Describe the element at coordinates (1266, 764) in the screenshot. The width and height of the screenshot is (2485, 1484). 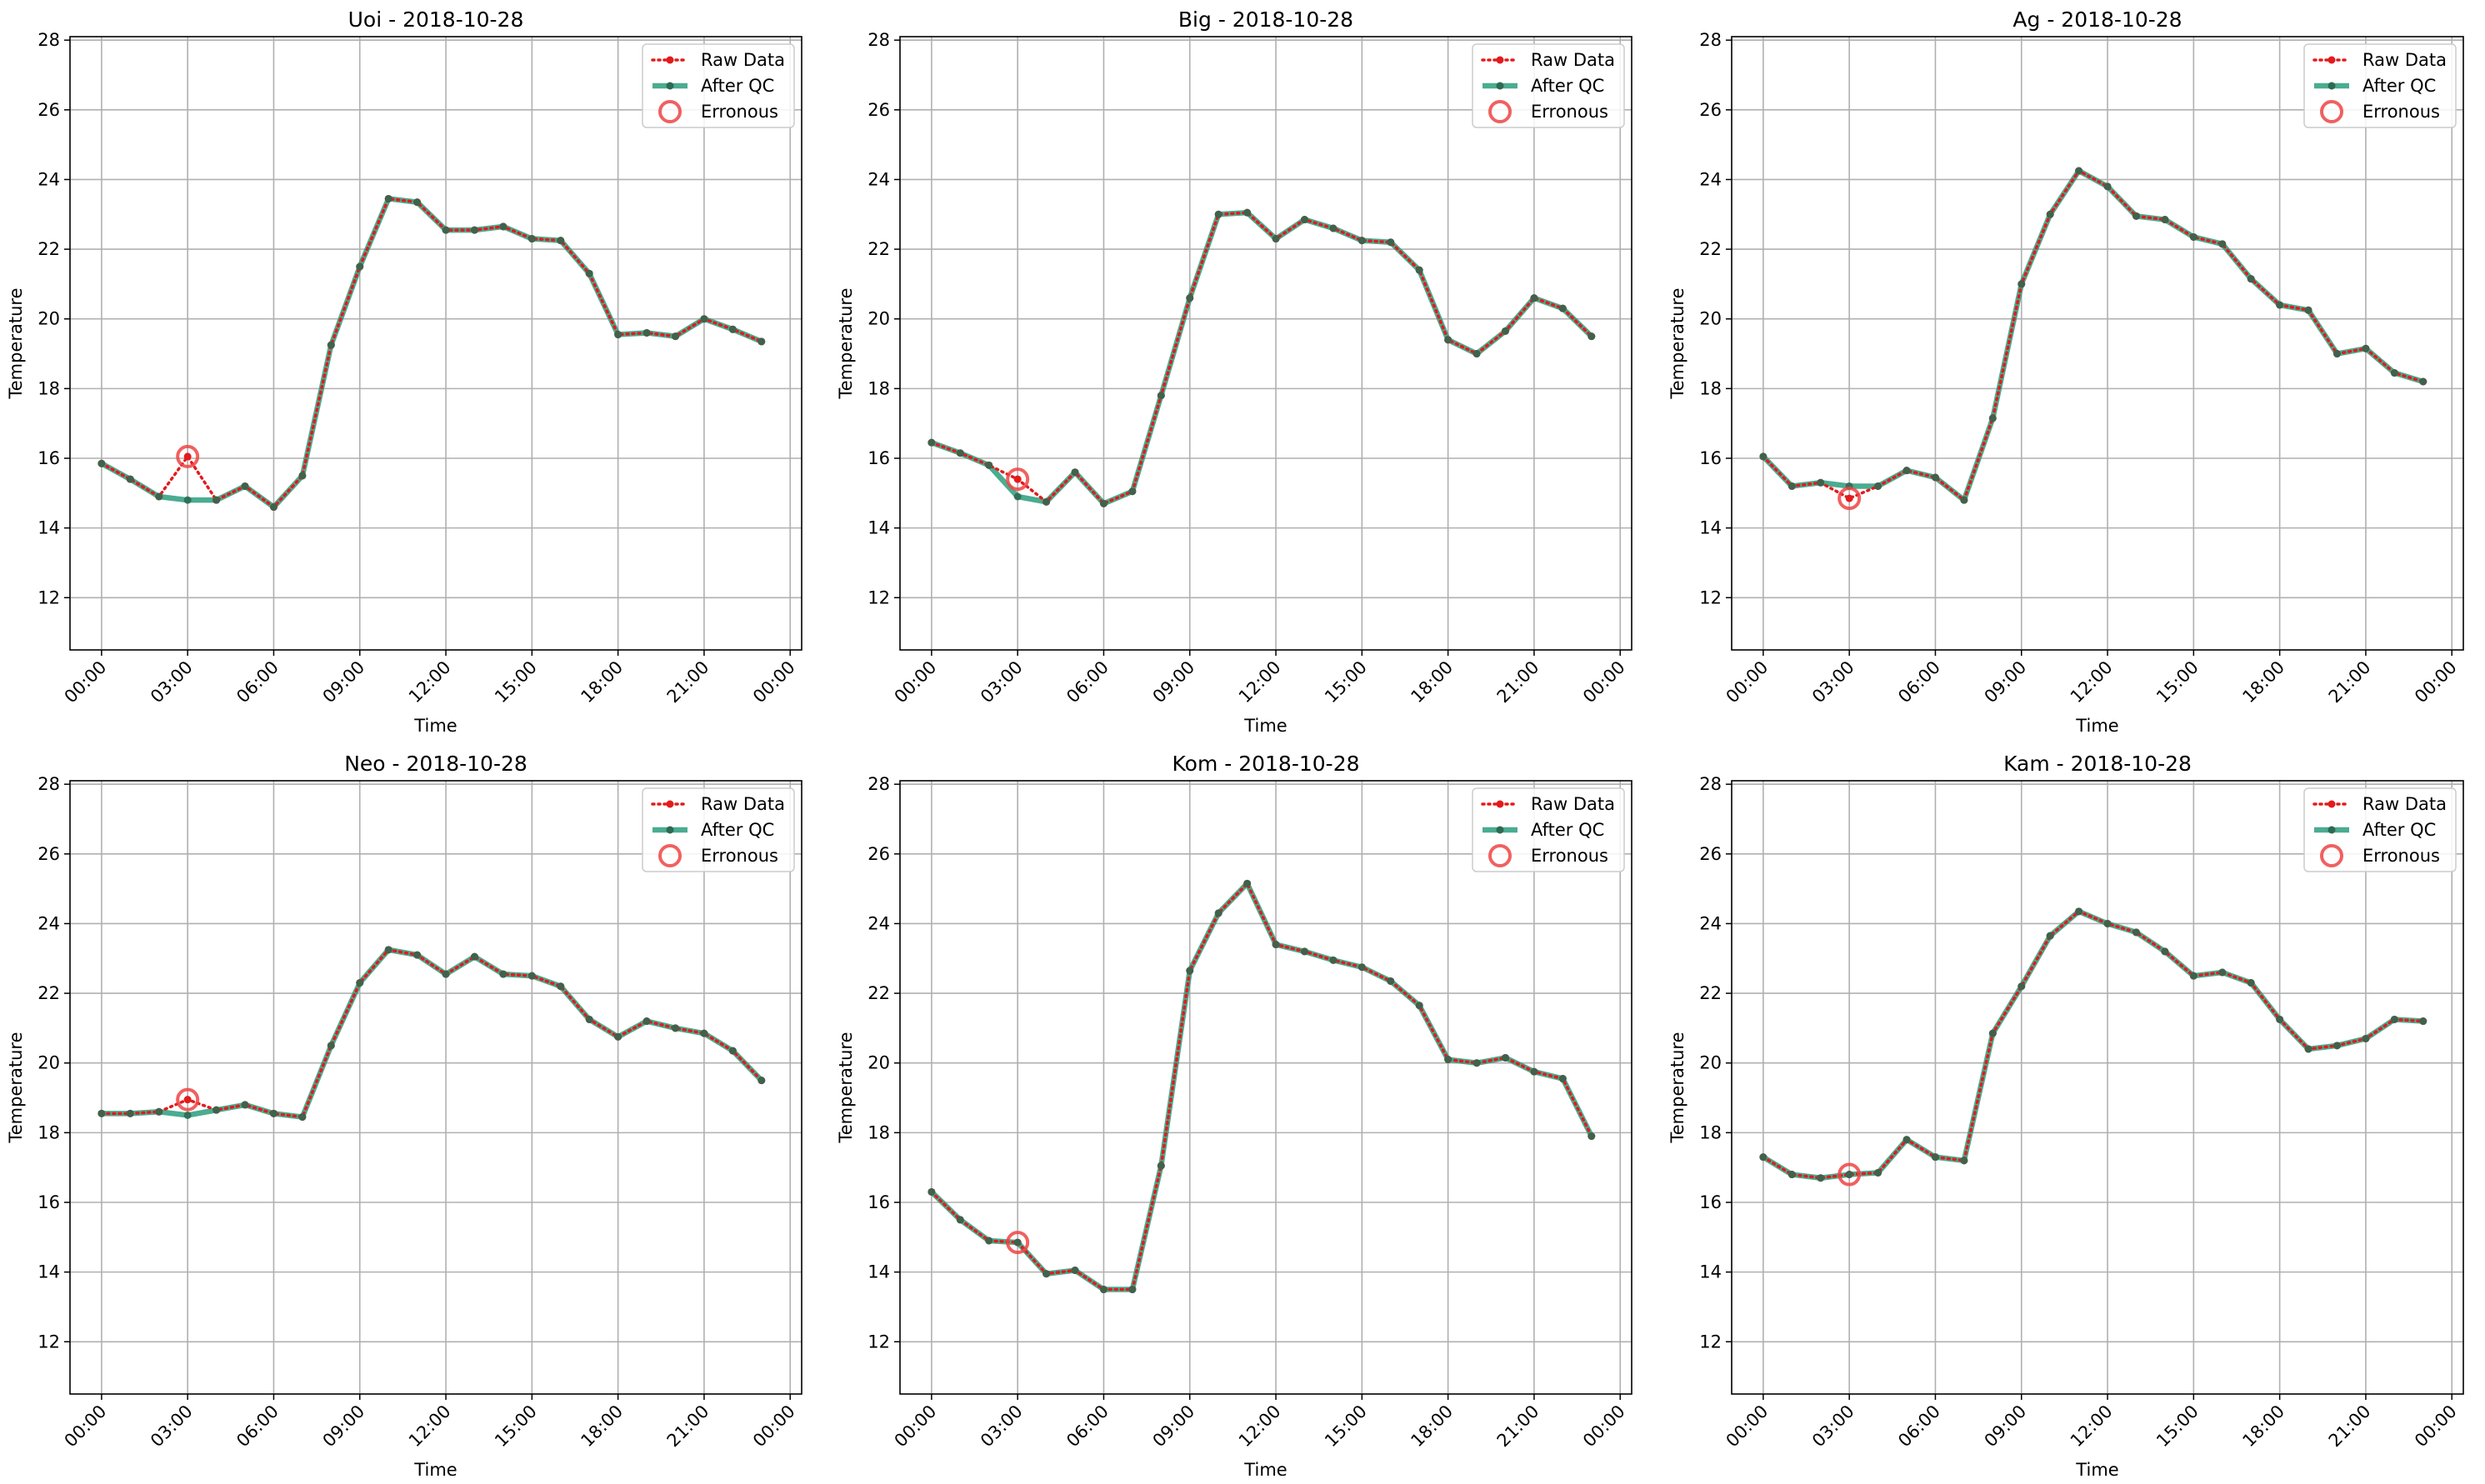
I see `chart-title: Kom - 2018-10-28` at that location.